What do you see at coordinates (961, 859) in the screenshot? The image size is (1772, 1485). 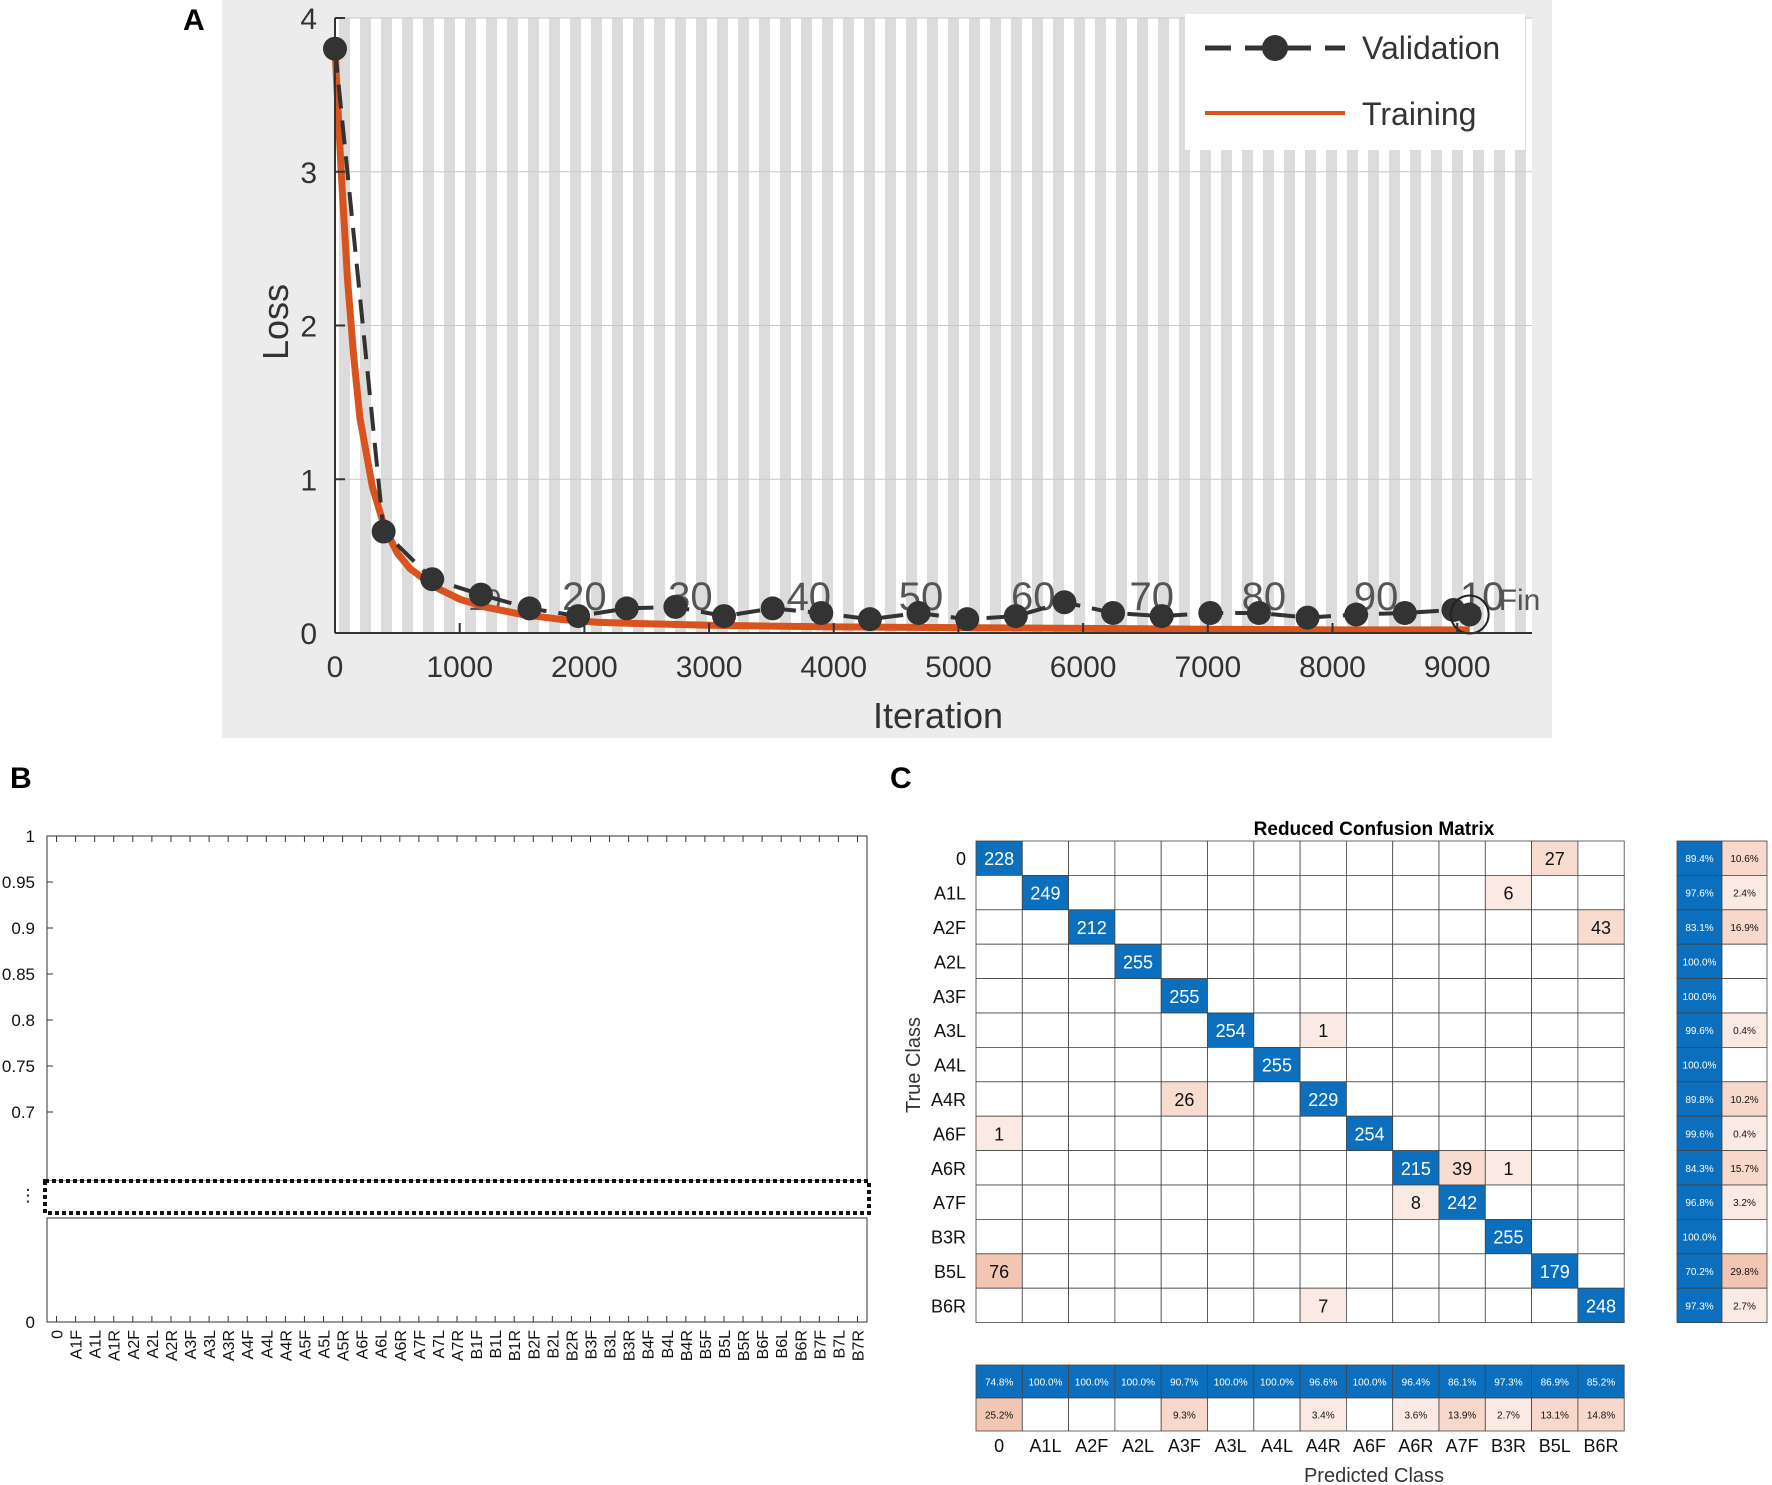 I see `row-label: 0` at bounding box center [961, 859].